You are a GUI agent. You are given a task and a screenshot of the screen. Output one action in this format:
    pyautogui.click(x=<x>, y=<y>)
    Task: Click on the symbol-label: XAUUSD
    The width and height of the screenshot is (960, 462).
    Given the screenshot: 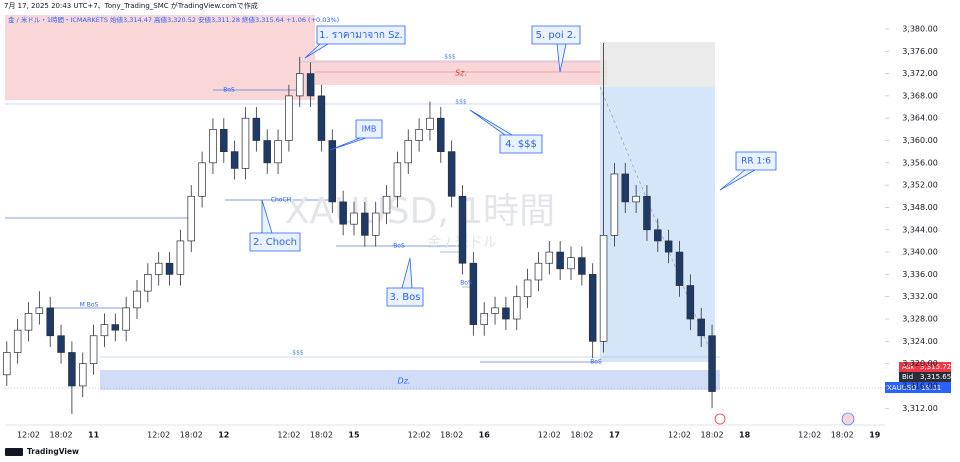 What is the action you would take?
    pyautogui.click(x=902, y=388)
    